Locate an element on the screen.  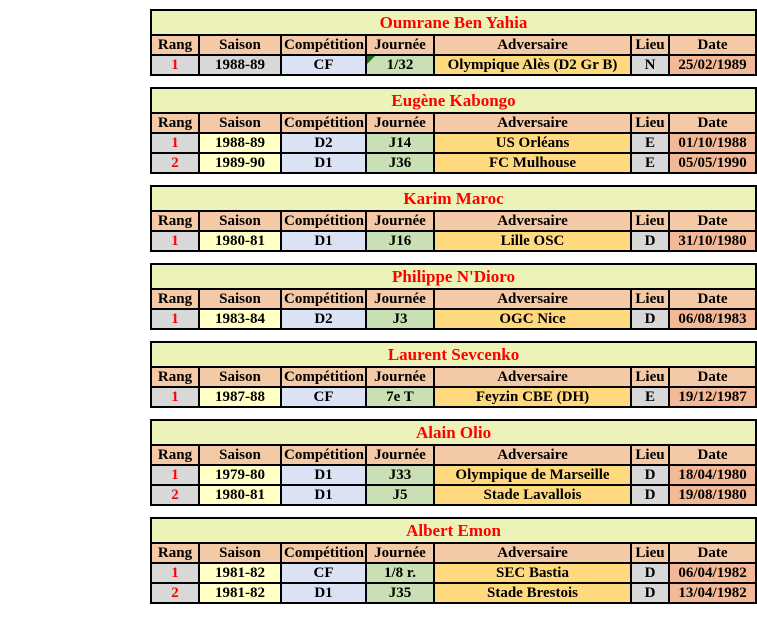
cell-saison: 1983-84 is located at coordinates (240, 319).